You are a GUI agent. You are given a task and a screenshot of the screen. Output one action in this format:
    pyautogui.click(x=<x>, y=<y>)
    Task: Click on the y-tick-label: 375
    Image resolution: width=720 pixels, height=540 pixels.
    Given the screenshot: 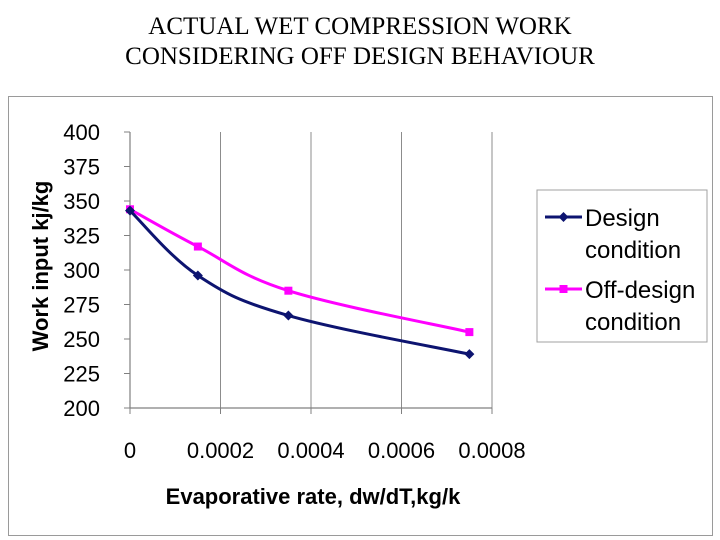 What is the action you would take?
    pyautogui.click(x=81, y=167)
    